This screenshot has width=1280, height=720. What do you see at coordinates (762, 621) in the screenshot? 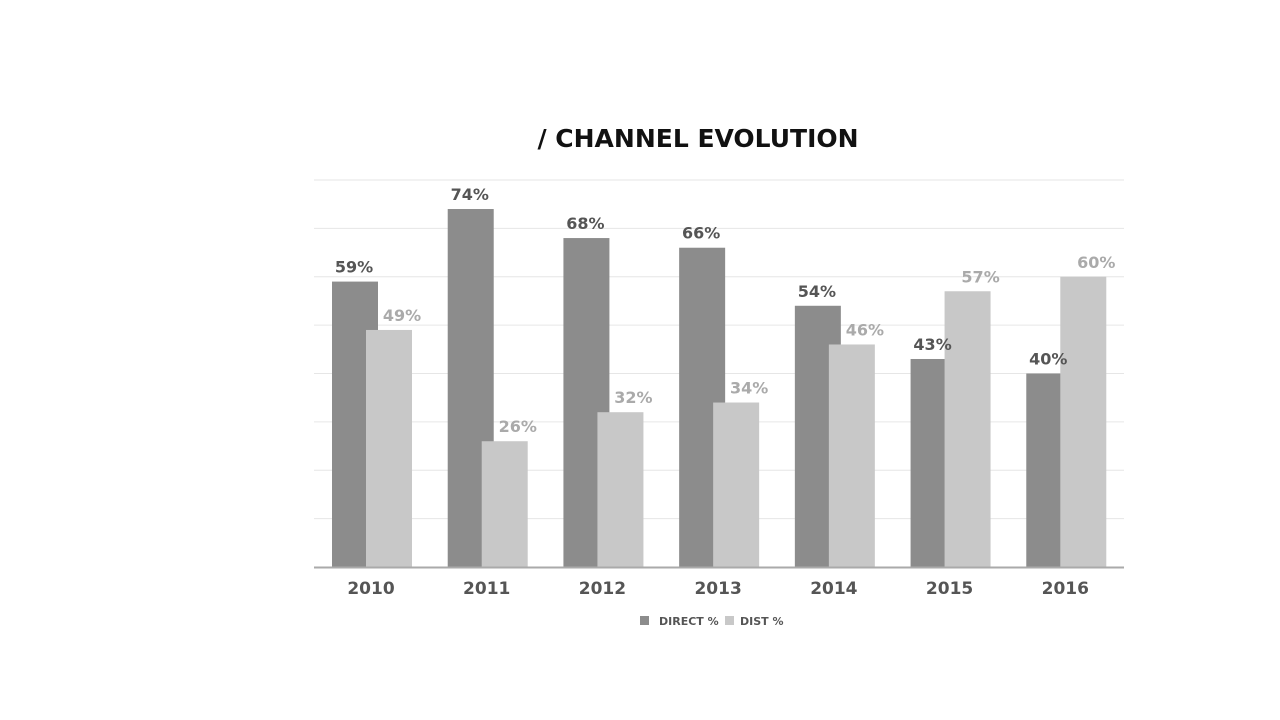
I see `legend-label-dist: DIST %` at bounding box center [762, 621].